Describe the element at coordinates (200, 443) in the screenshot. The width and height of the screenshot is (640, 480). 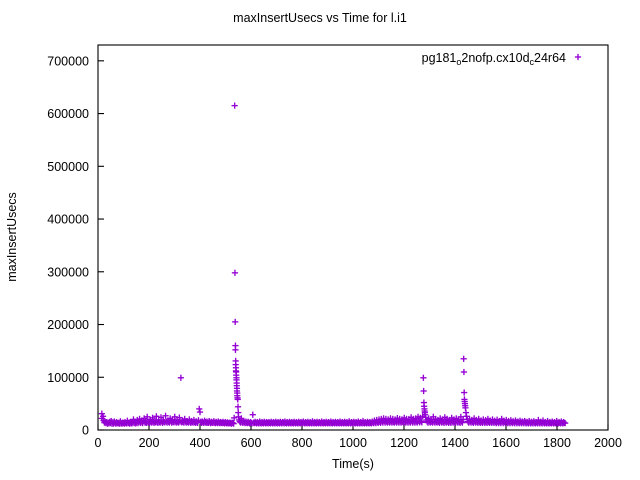
I see `x-tick-label: 400` at that location.